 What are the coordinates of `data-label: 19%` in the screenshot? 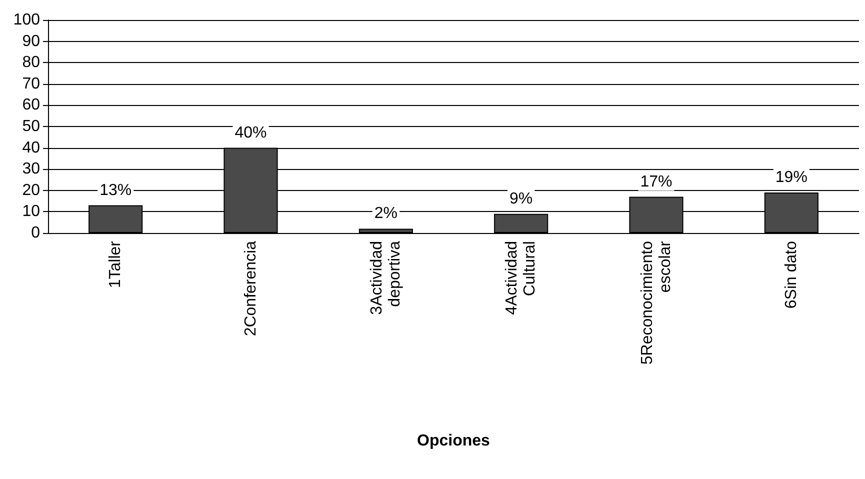 It's located at (791, 177).